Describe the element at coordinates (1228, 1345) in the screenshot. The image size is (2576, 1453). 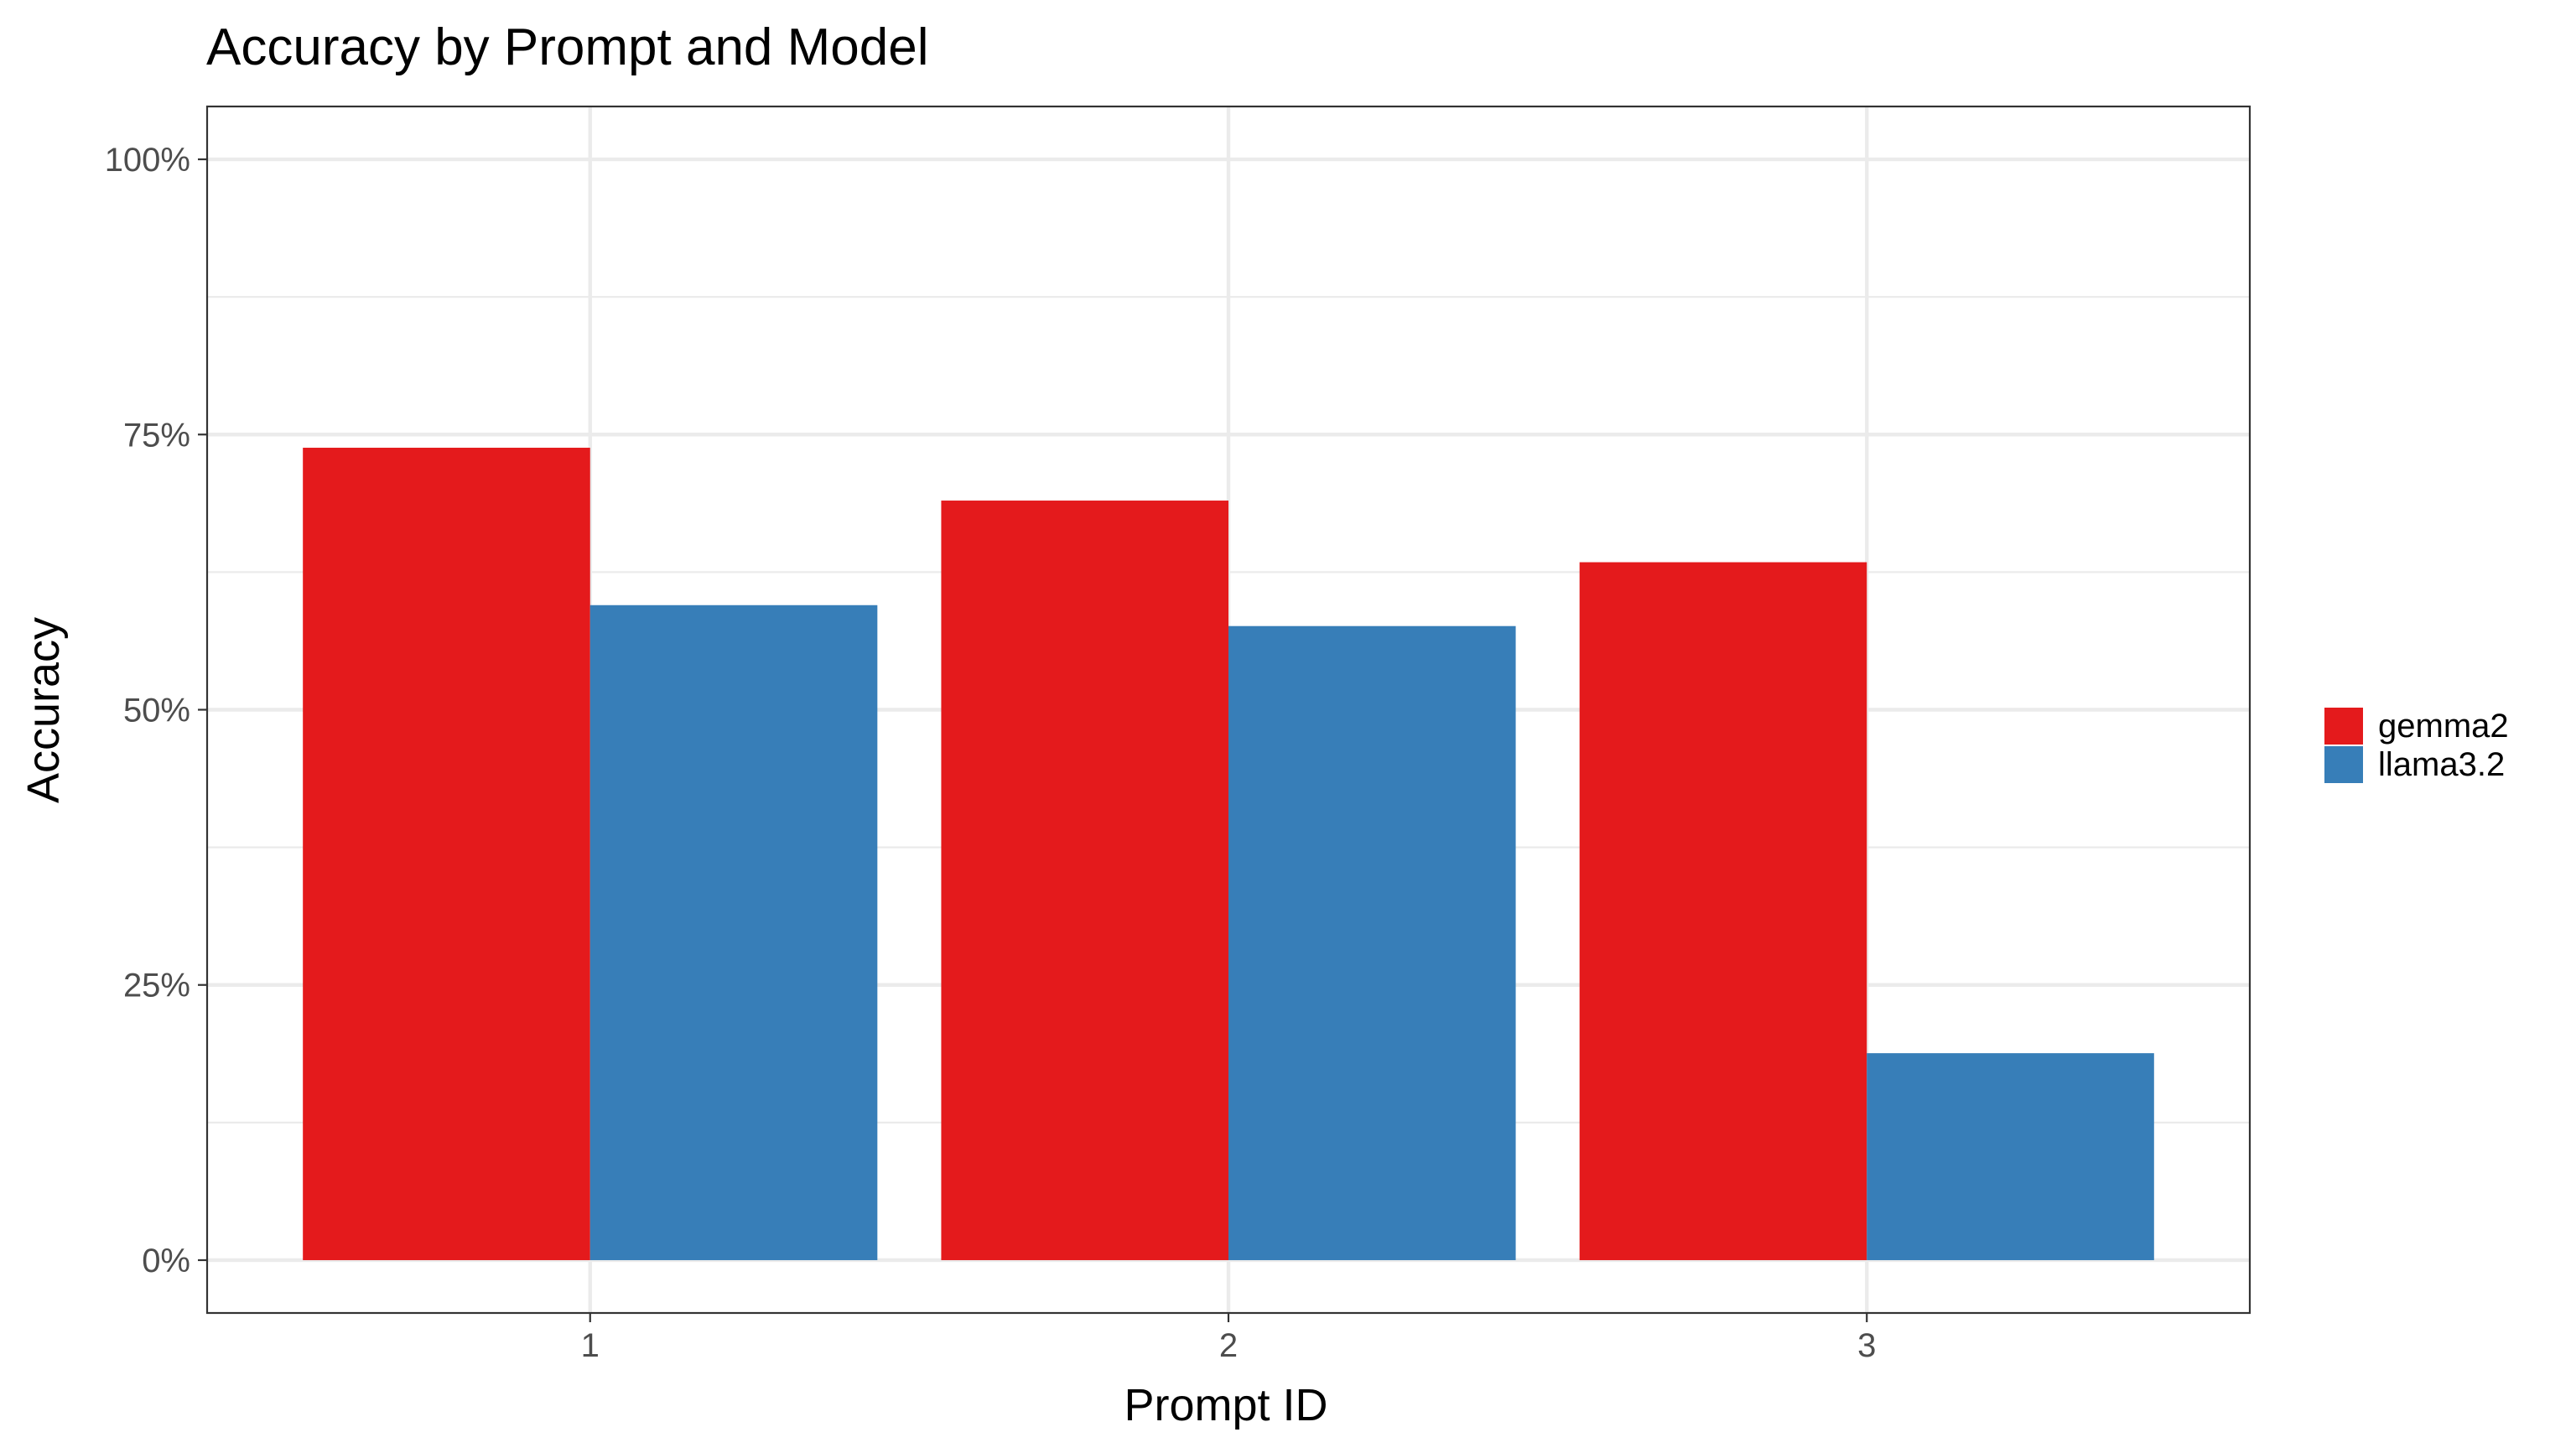
I see `x-tick-label: 2` at that location.